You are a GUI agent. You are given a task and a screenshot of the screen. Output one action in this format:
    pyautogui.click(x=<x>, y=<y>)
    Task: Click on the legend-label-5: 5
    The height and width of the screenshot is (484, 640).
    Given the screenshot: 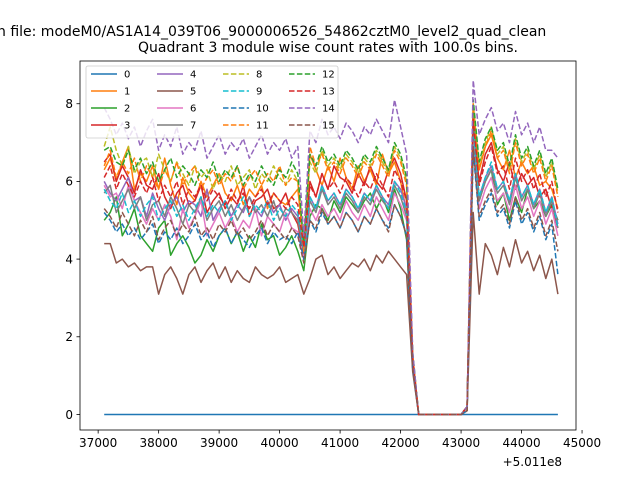 What is the action you would take?
    pyautogui.click(x=193, y=92)
    